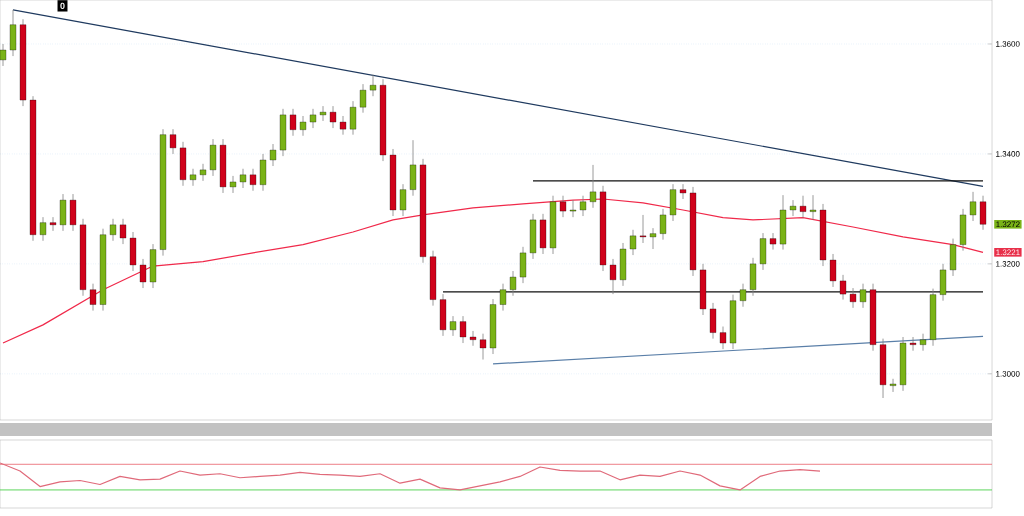 The width and height of the screenshot is (1024, 516). I want to click on annotation: 0, so click(62, 6).